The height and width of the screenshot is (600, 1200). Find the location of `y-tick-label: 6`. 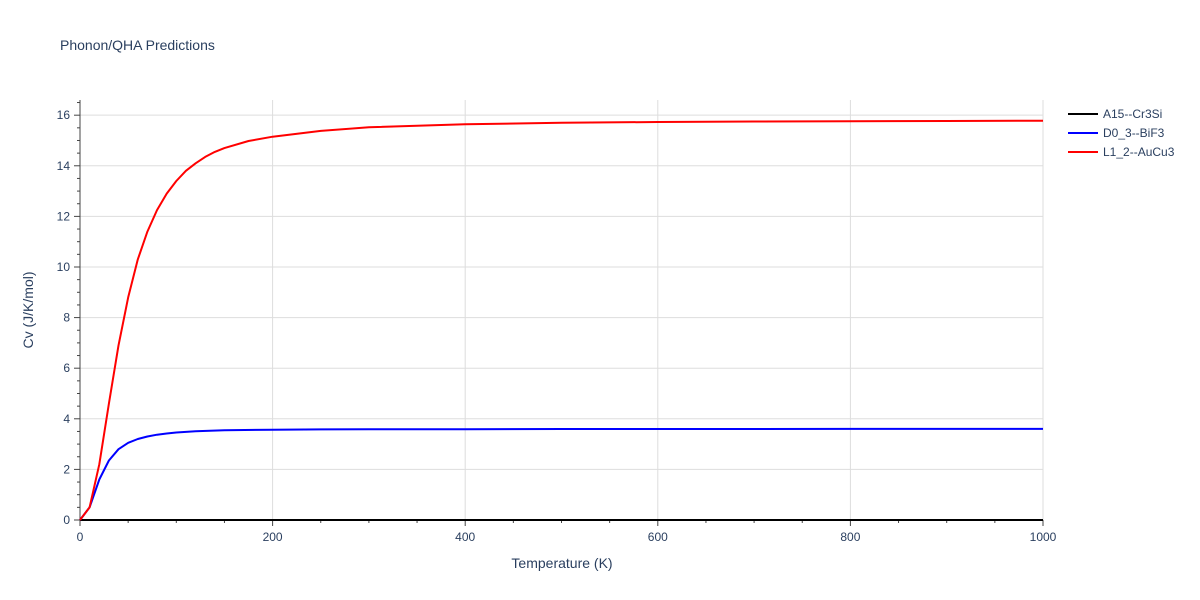

y-tick-label: 6 is located at coordinates (66, 368).